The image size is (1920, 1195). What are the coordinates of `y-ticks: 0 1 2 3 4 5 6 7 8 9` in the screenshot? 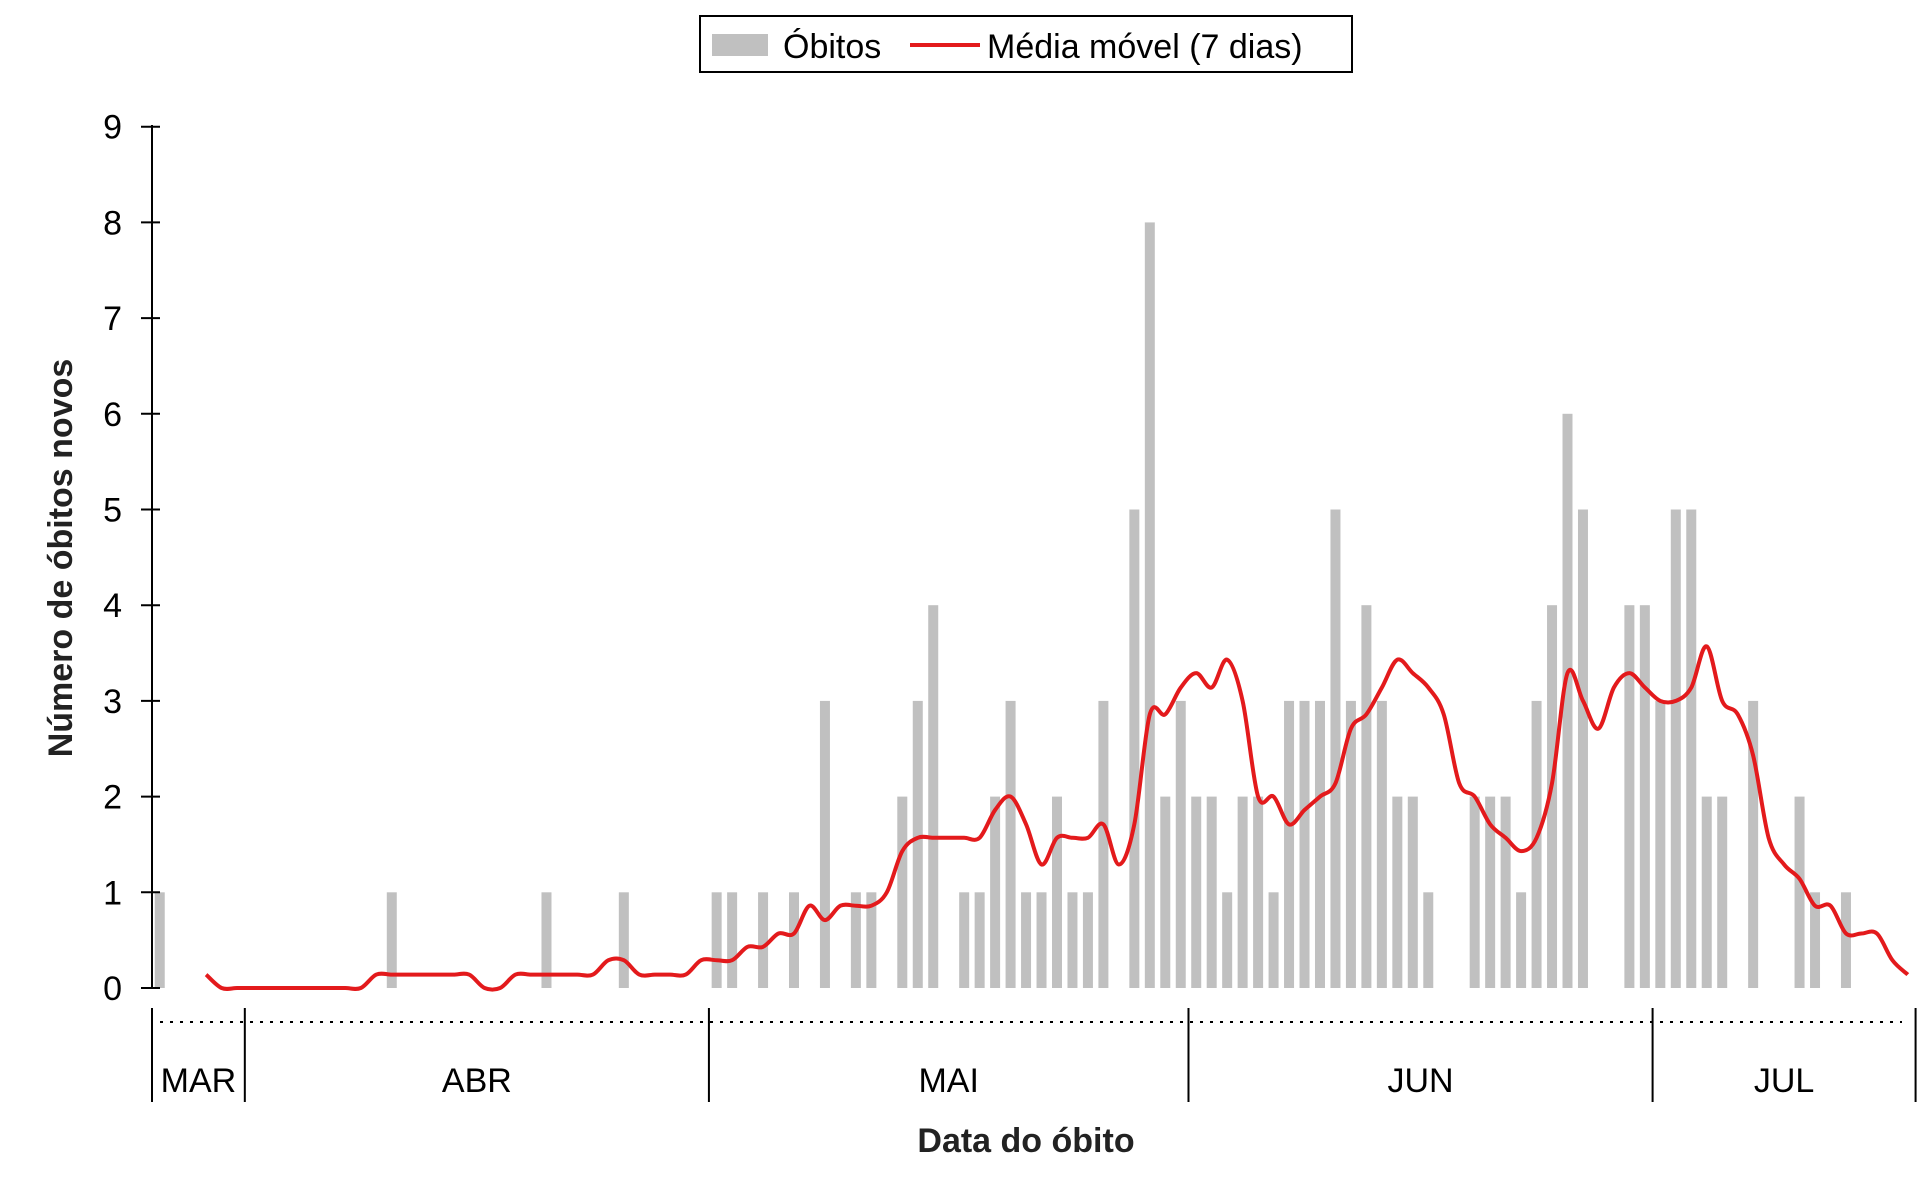 It's located at (131, 558).